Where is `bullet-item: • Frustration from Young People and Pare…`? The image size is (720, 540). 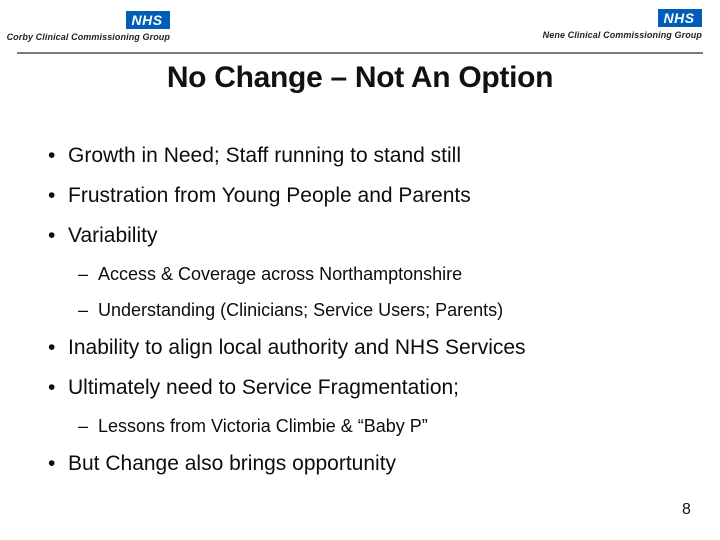
bullet-item: • Frustration from Young People and Pare… is located at coordinates (350, 196).